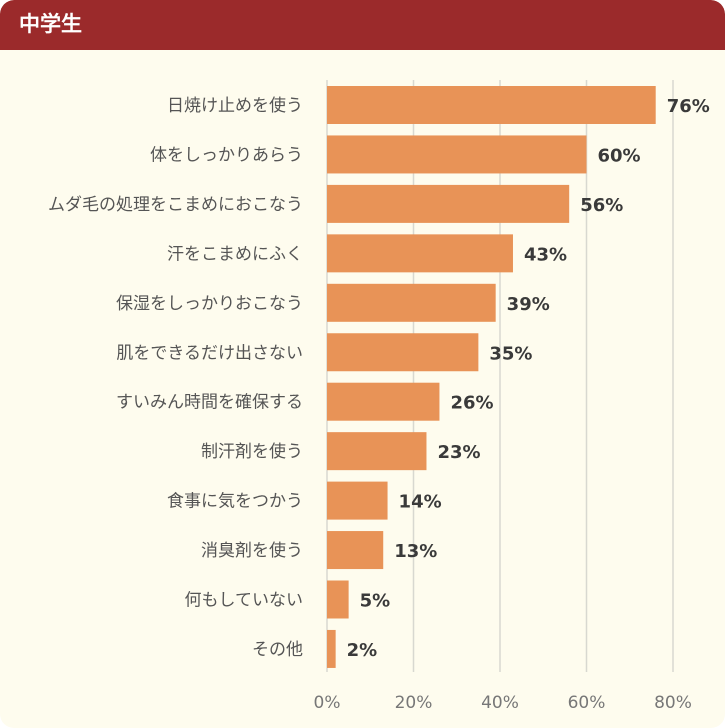  What do you see at coordinates (458, 452) in the screenshot?
I see `value-label: 23%` at bounding box center [458, 452].